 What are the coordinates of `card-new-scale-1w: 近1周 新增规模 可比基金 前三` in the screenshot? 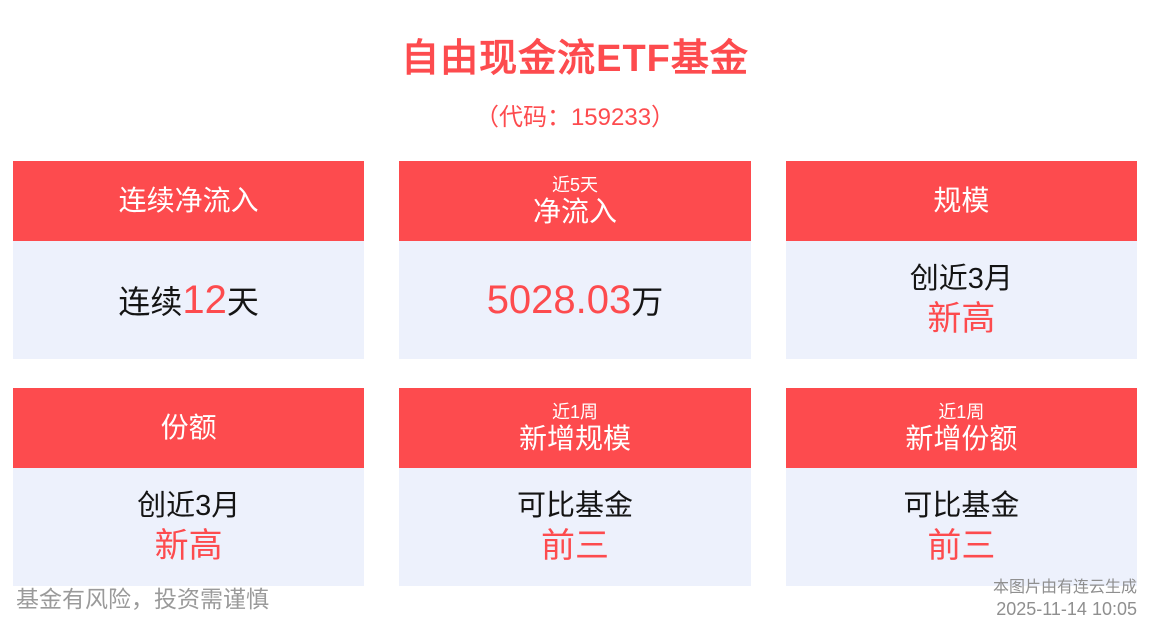 It's located at (575, 487).